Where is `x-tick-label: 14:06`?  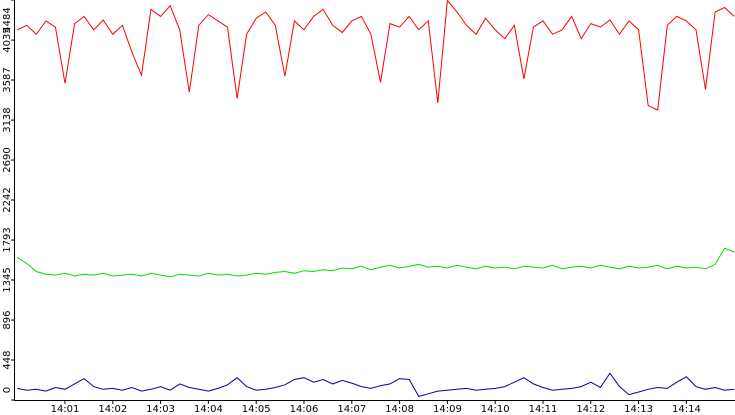 x-tick-label: 14:06 is located at coordinates (304, 409).